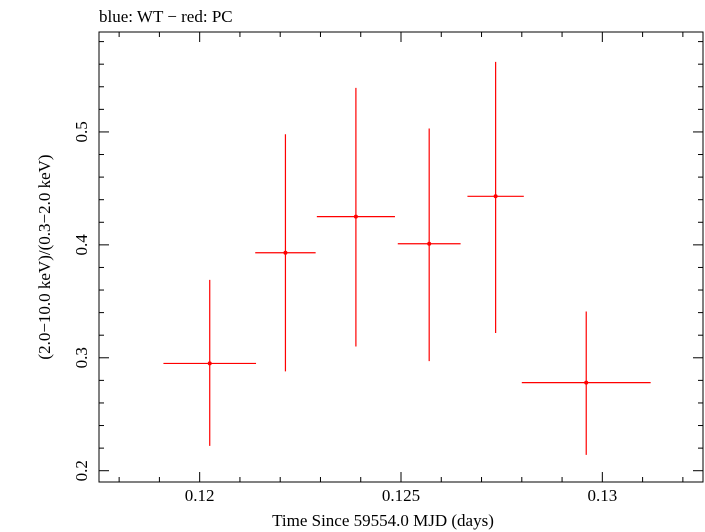  Describe the element at coordinates (200, 495) in the screenshot. I see `x-tick-label: 0.12` at that location.